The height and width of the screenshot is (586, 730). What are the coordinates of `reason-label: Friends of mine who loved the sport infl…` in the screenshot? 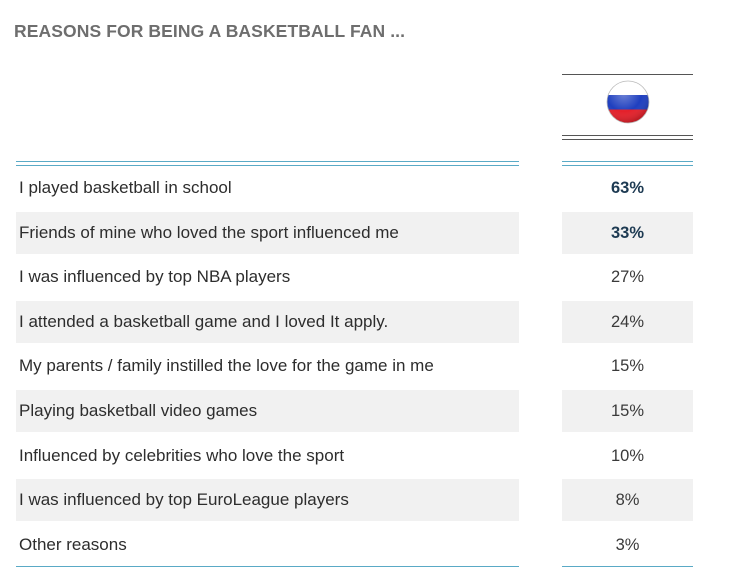 It's located at (267, 232).